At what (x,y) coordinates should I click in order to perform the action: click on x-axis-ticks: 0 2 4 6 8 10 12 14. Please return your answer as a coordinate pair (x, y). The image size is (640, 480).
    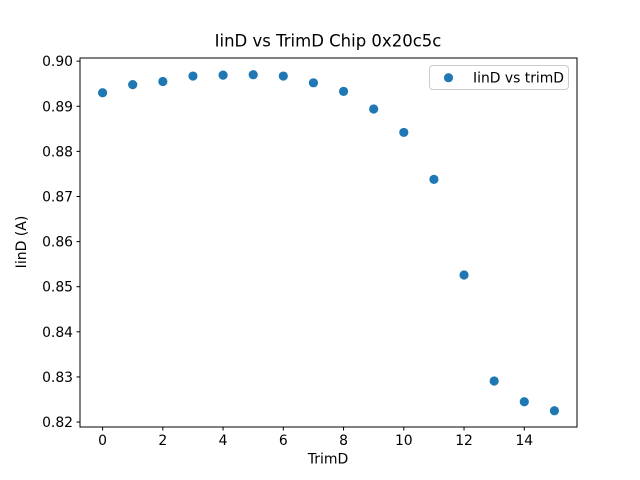
    Looking at the image, I should click on (315, 438).